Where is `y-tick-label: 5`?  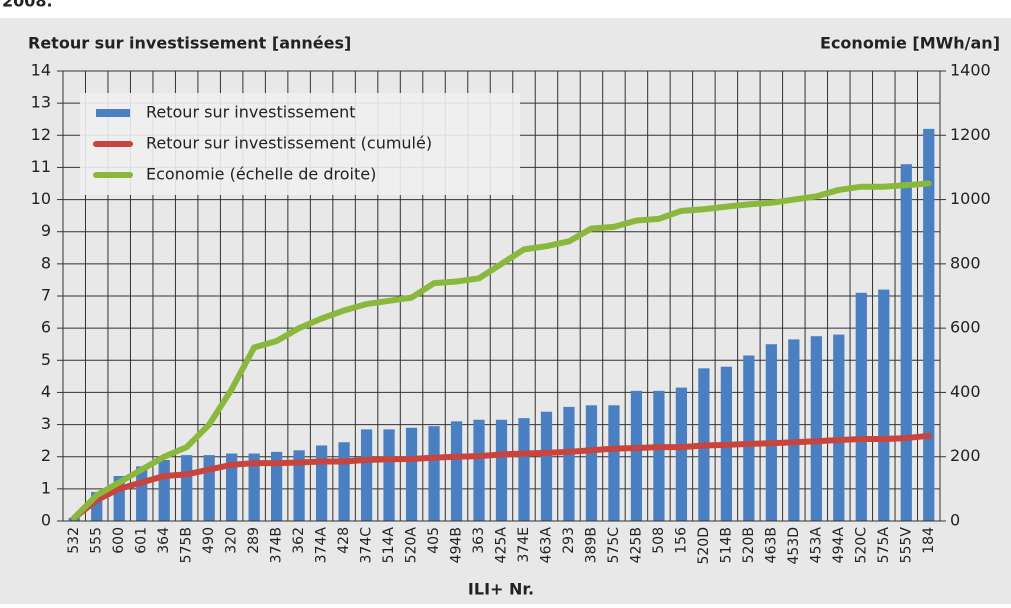
y-tick-label: 5 is located at coordinates (46, 359).